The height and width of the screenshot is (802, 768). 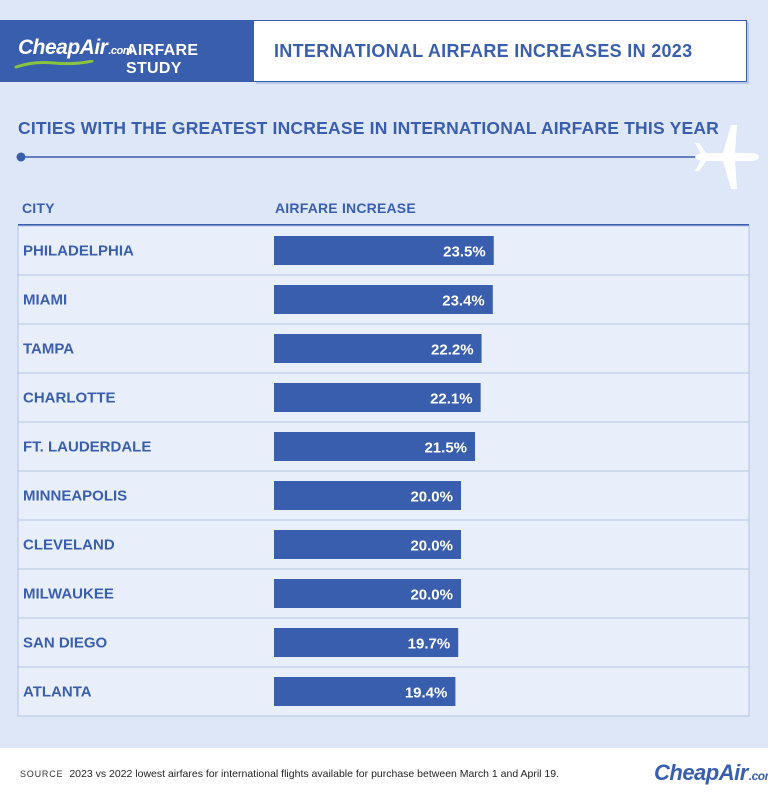 What do you see at coordinates (120, 51) in the screenshot?
I see `logo-suffix-text: .com` at bounding box center [120, 51].